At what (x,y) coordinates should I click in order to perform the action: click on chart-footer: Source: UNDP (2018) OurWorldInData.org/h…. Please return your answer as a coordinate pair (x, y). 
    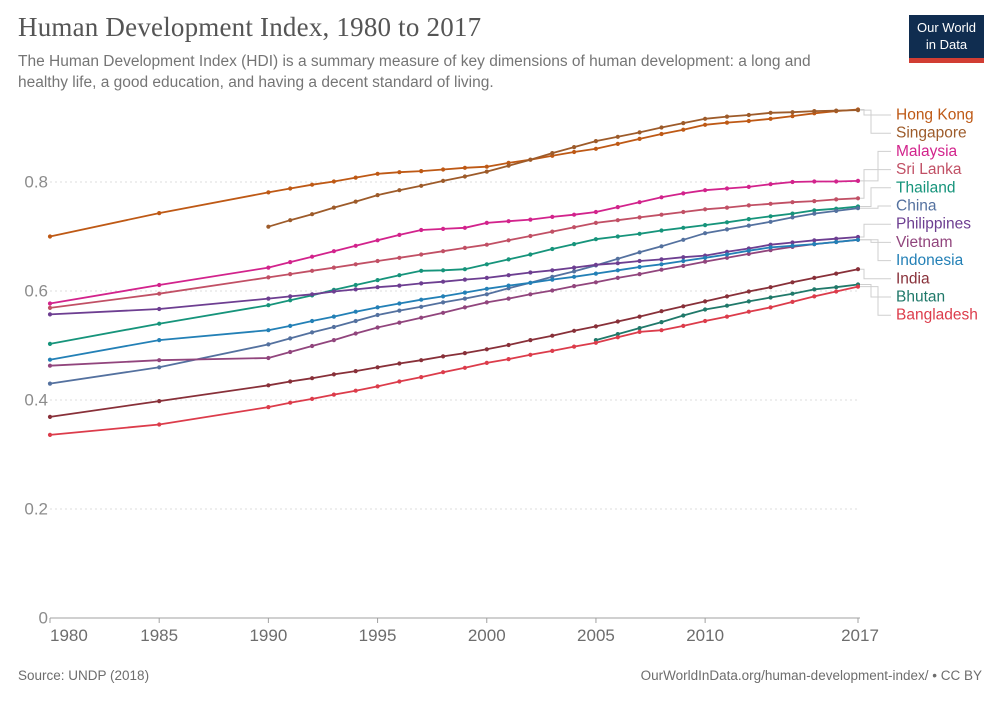
    Looking at the image, I should click on (500, 675).